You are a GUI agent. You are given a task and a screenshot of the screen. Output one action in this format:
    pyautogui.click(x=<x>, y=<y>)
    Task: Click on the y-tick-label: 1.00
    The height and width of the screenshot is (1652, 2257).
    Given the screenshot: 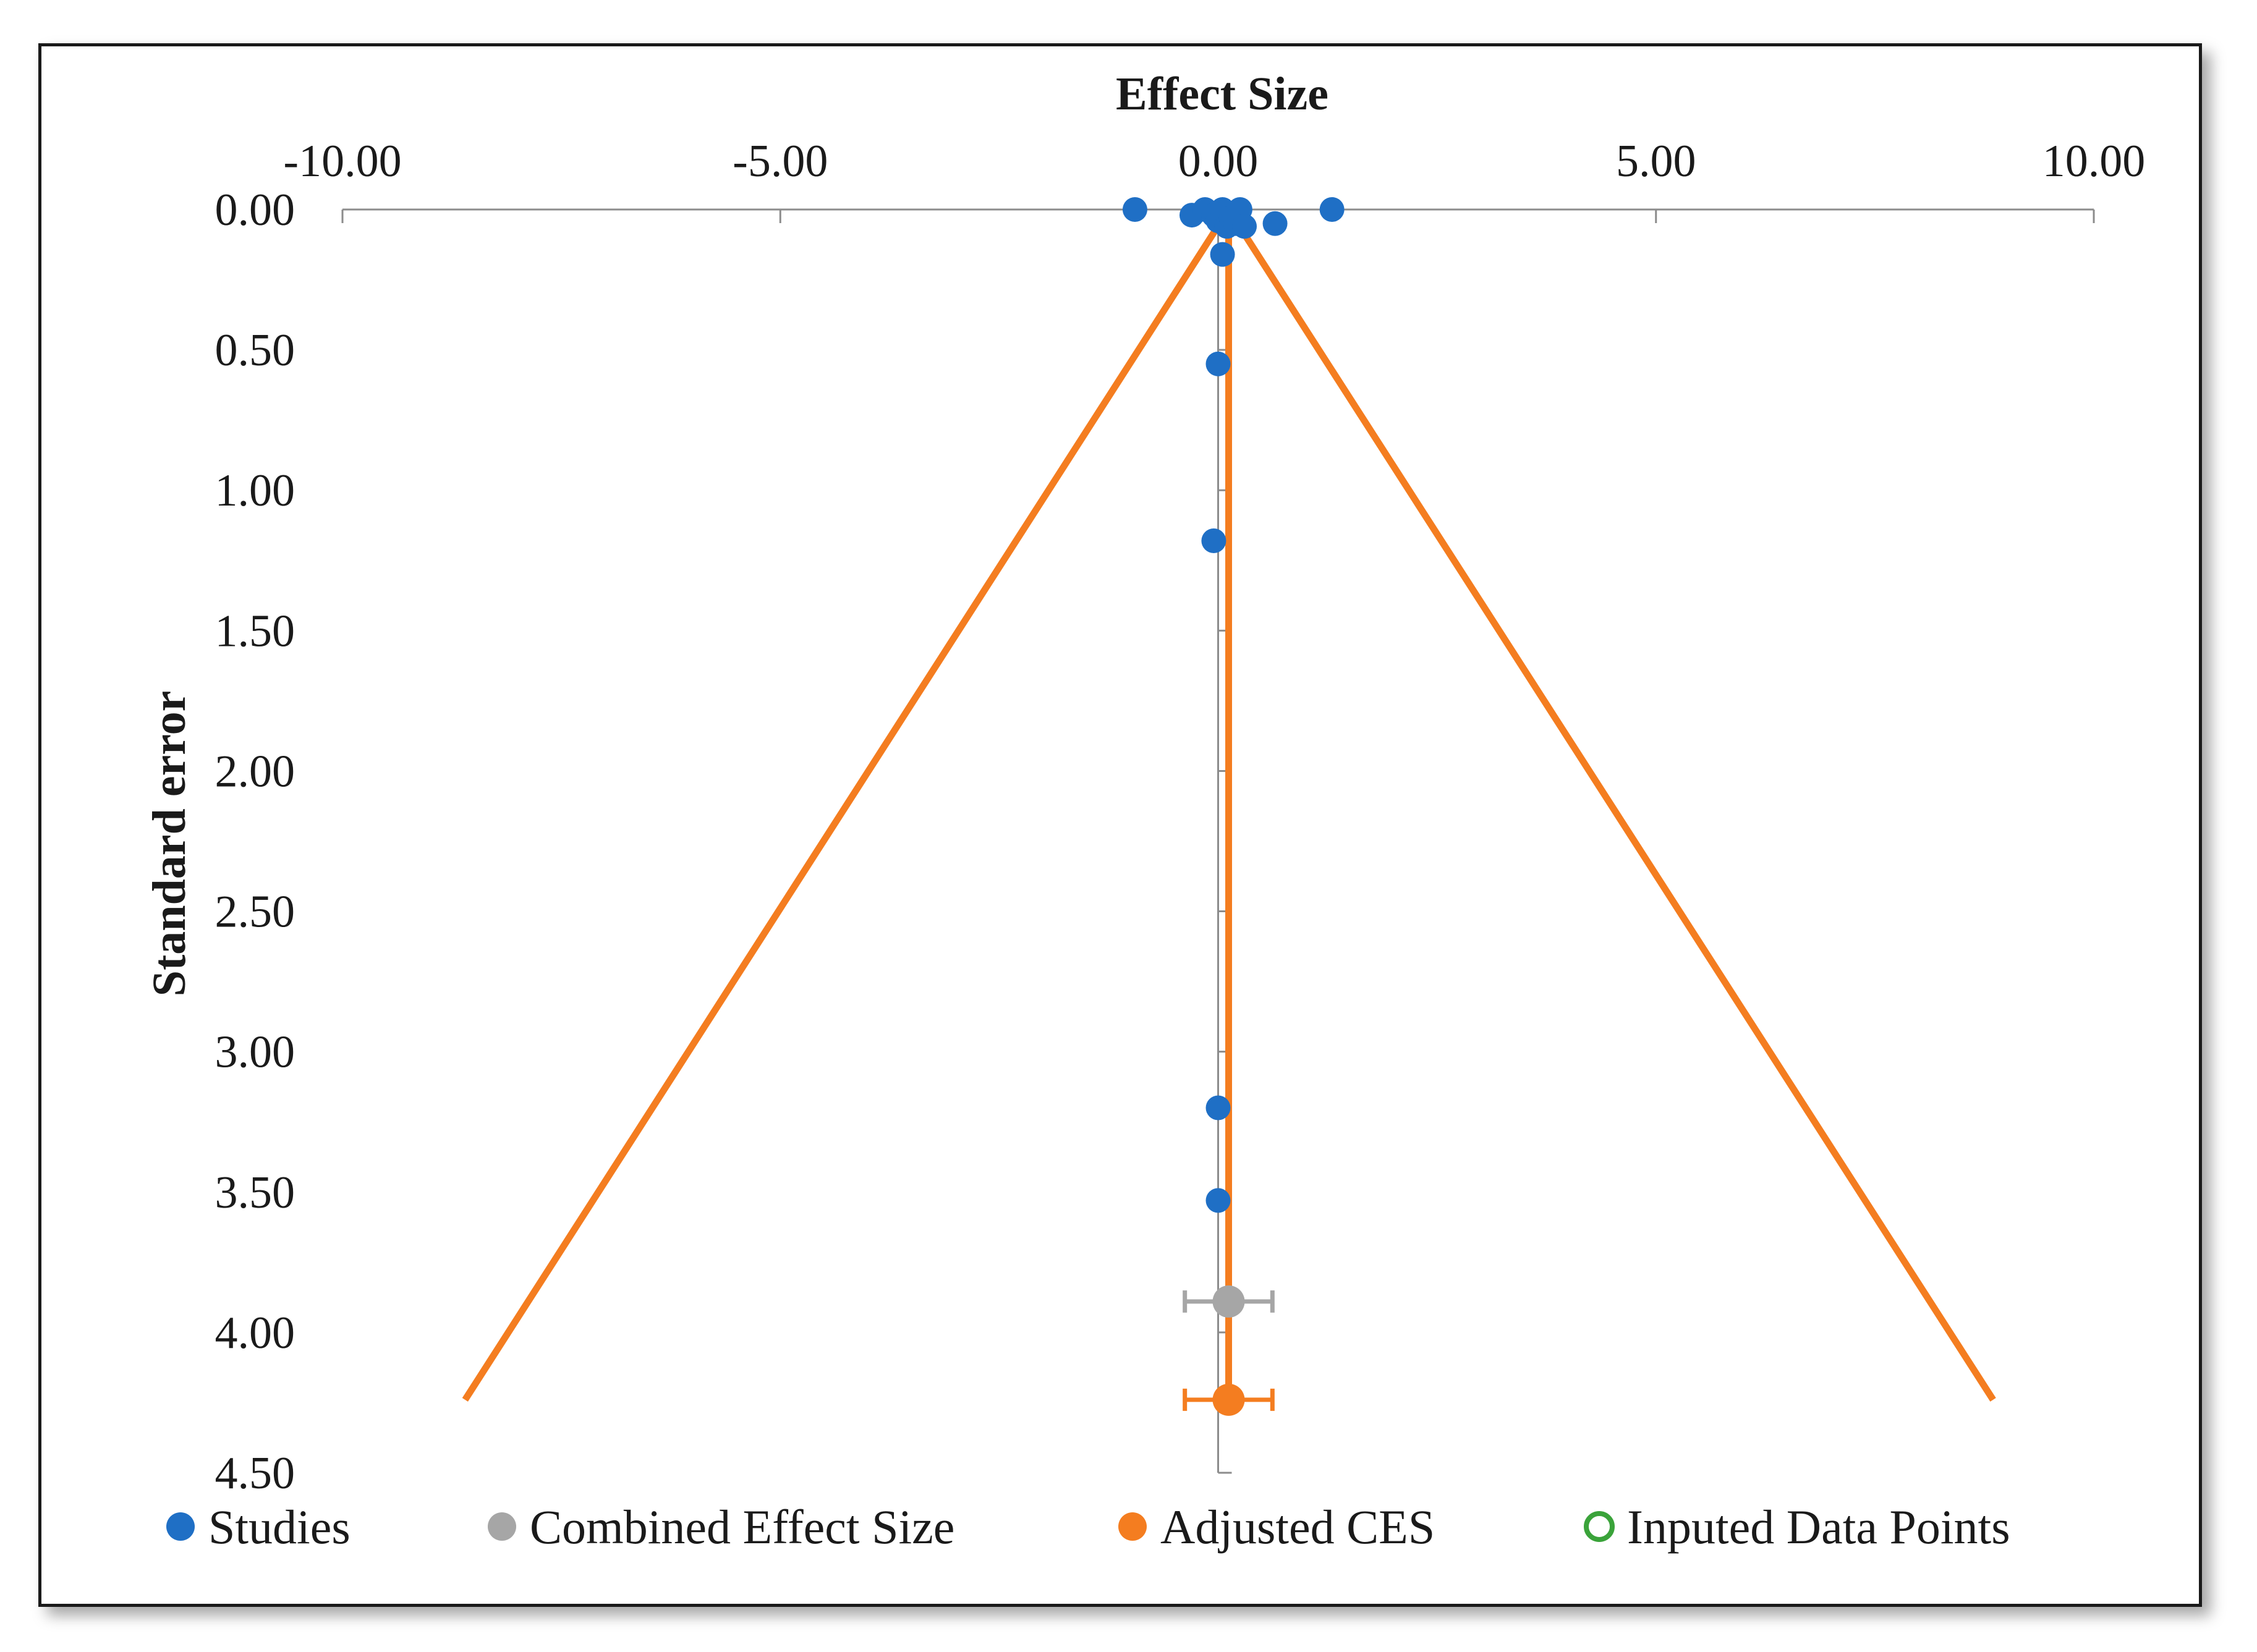 What is the action you would take?
    pyautogui.click(x=255, y=490)
    